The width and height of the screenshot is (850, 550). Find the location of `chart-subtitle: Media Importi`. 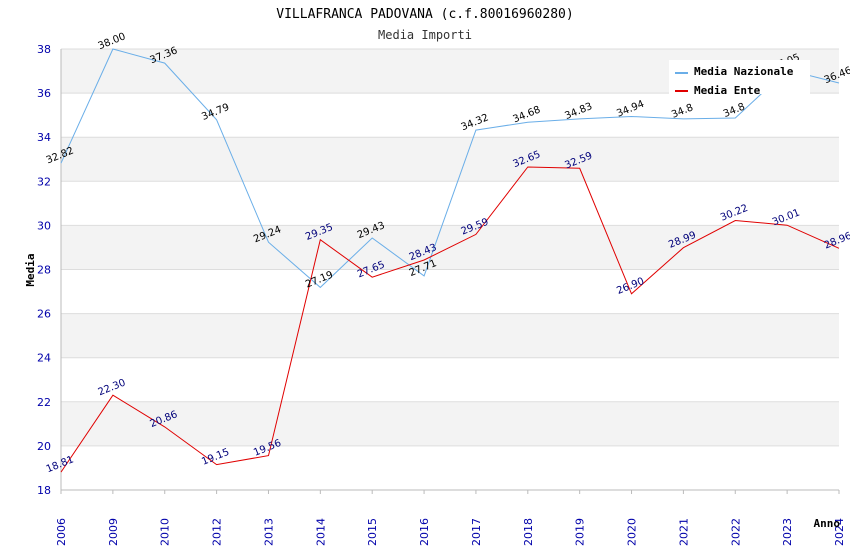

chart-subtitle: Media Importi is located at coordinates (425, 35).